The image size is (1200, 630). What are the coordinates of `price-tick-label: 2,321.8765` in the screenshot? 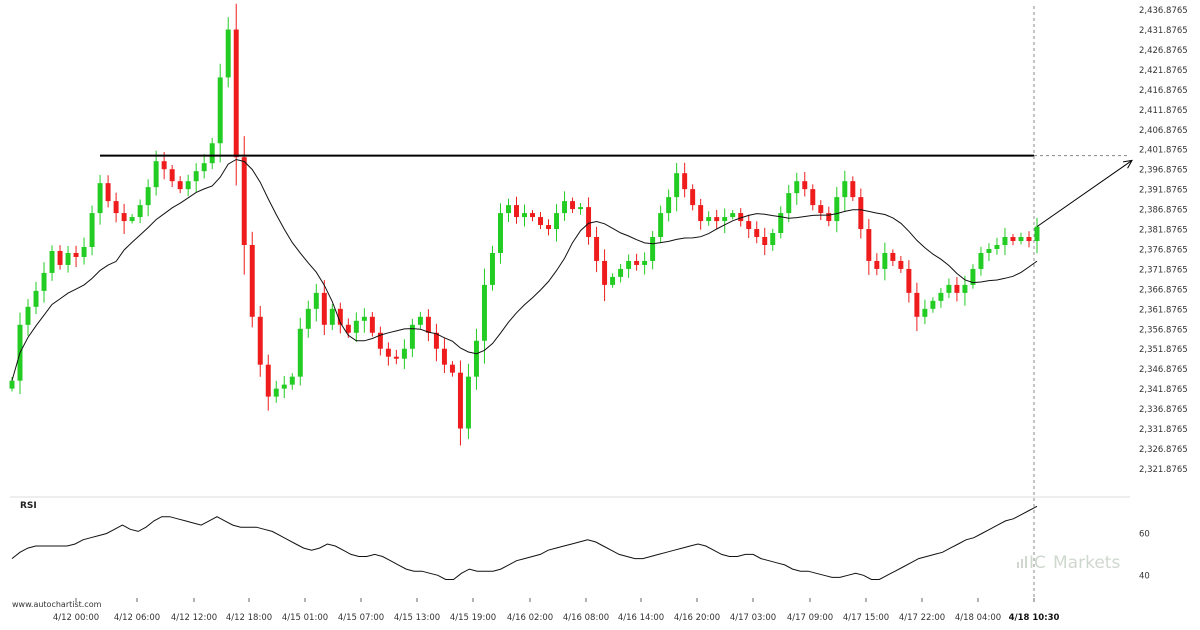 It's located at (1163, 470).